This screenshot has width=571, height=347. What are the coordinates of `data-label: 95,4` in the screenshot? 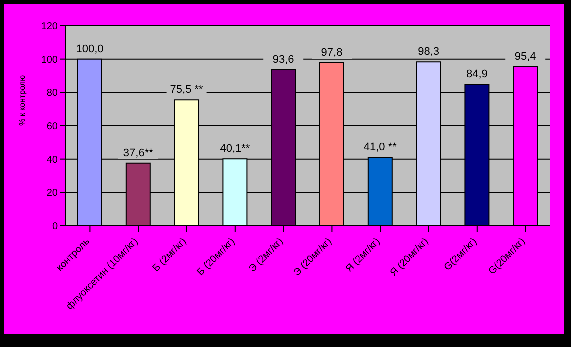 It's located at (525, 57).